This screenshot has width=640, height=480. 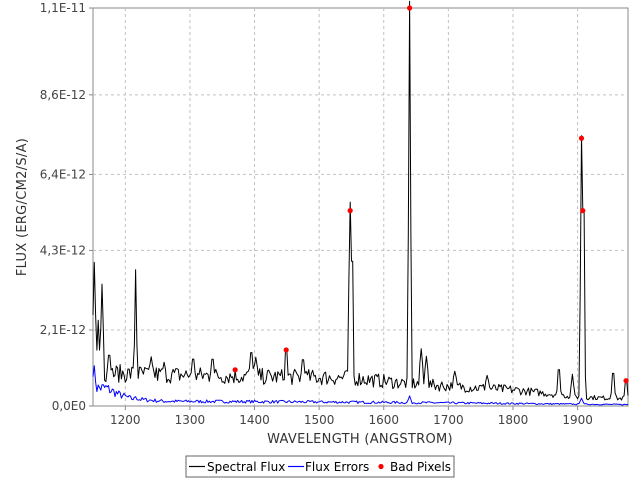 I want to click on legend-label-errors: Flux Errors, so click(x=337, y=467).